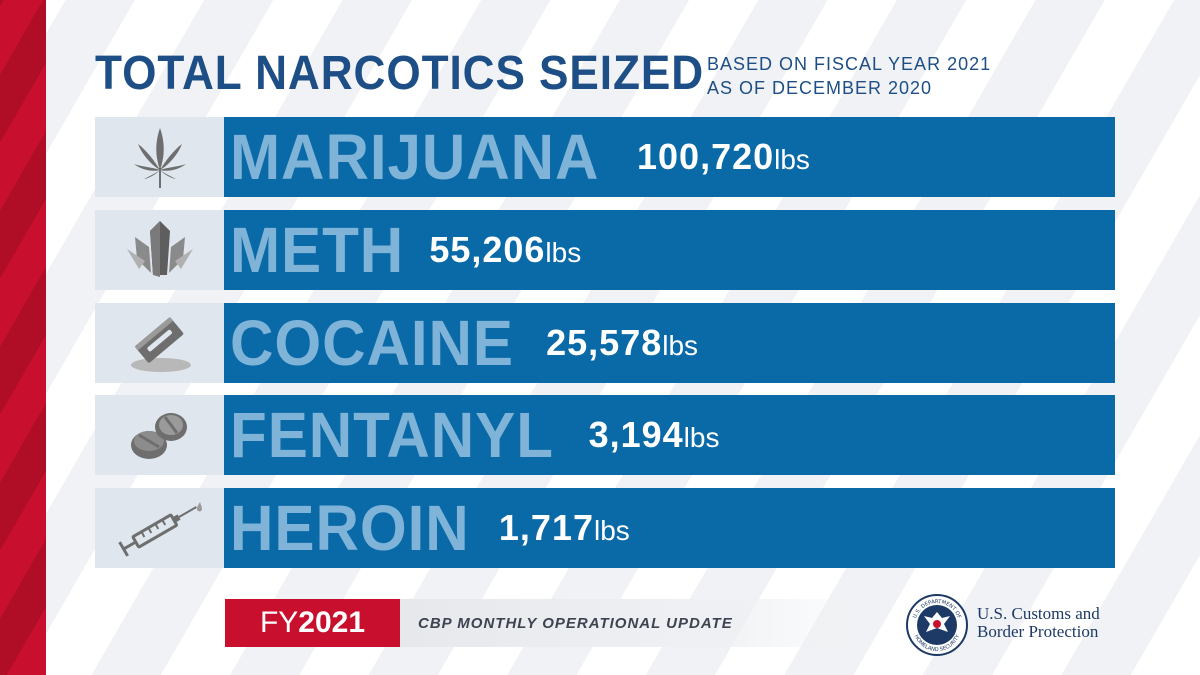 This screenshot has height=675, width=1200. I want to click on amount-value: 100,720, so click(706, 156).